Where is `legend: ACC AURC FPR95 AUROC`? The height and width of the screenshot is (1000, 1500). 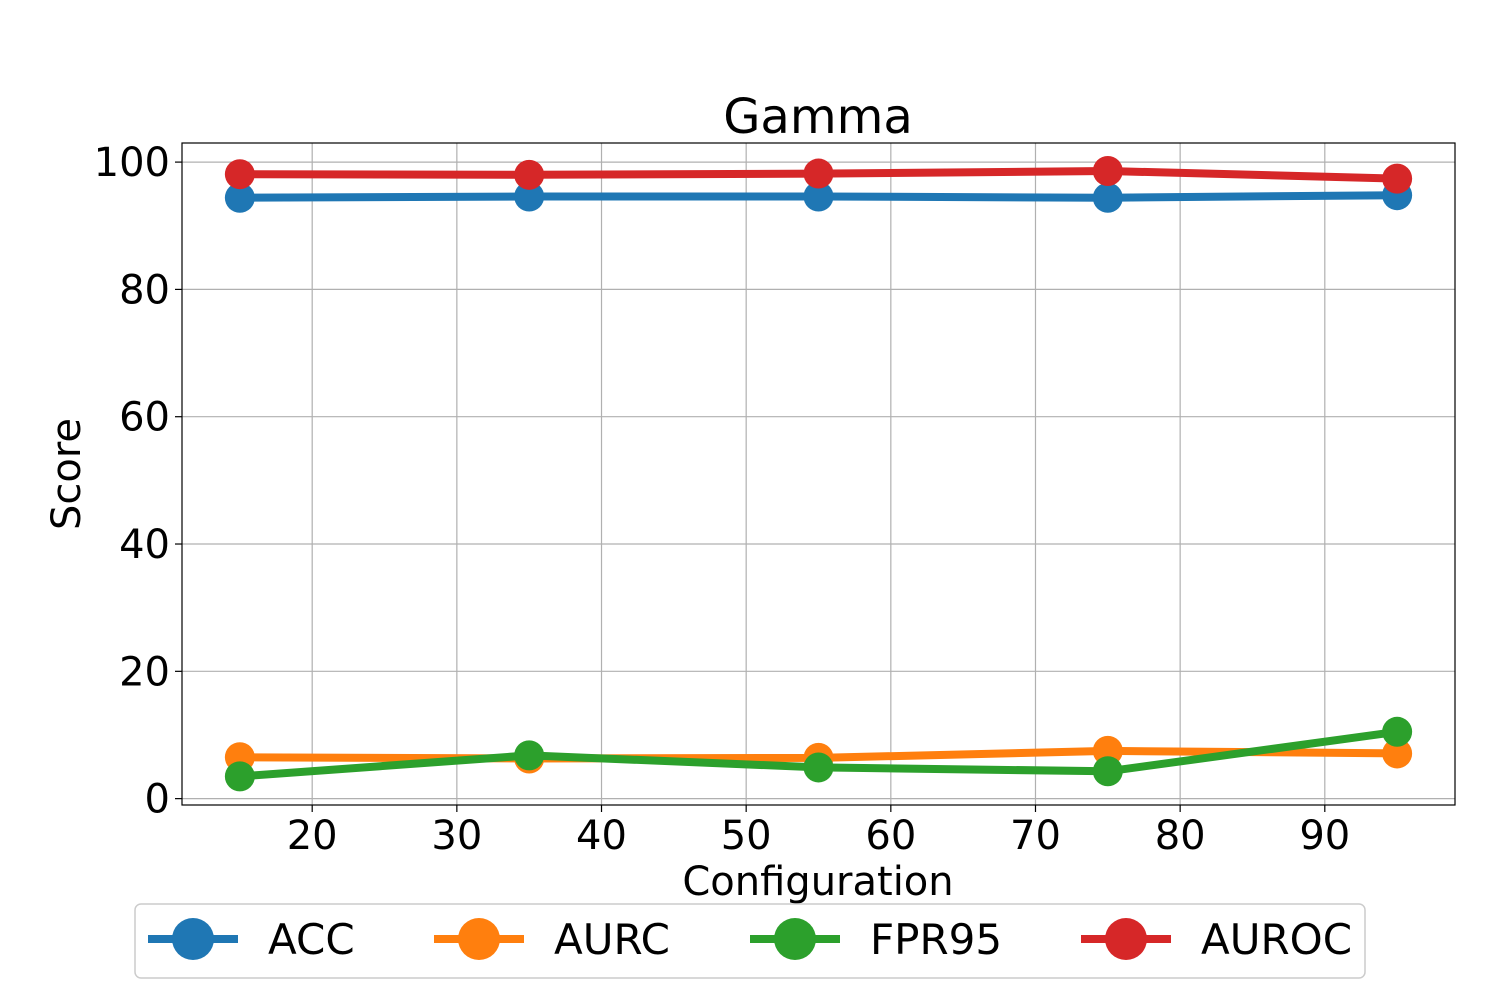 legend: ACC AURC FPR95 AUROC is located at coordinates (750, 941).